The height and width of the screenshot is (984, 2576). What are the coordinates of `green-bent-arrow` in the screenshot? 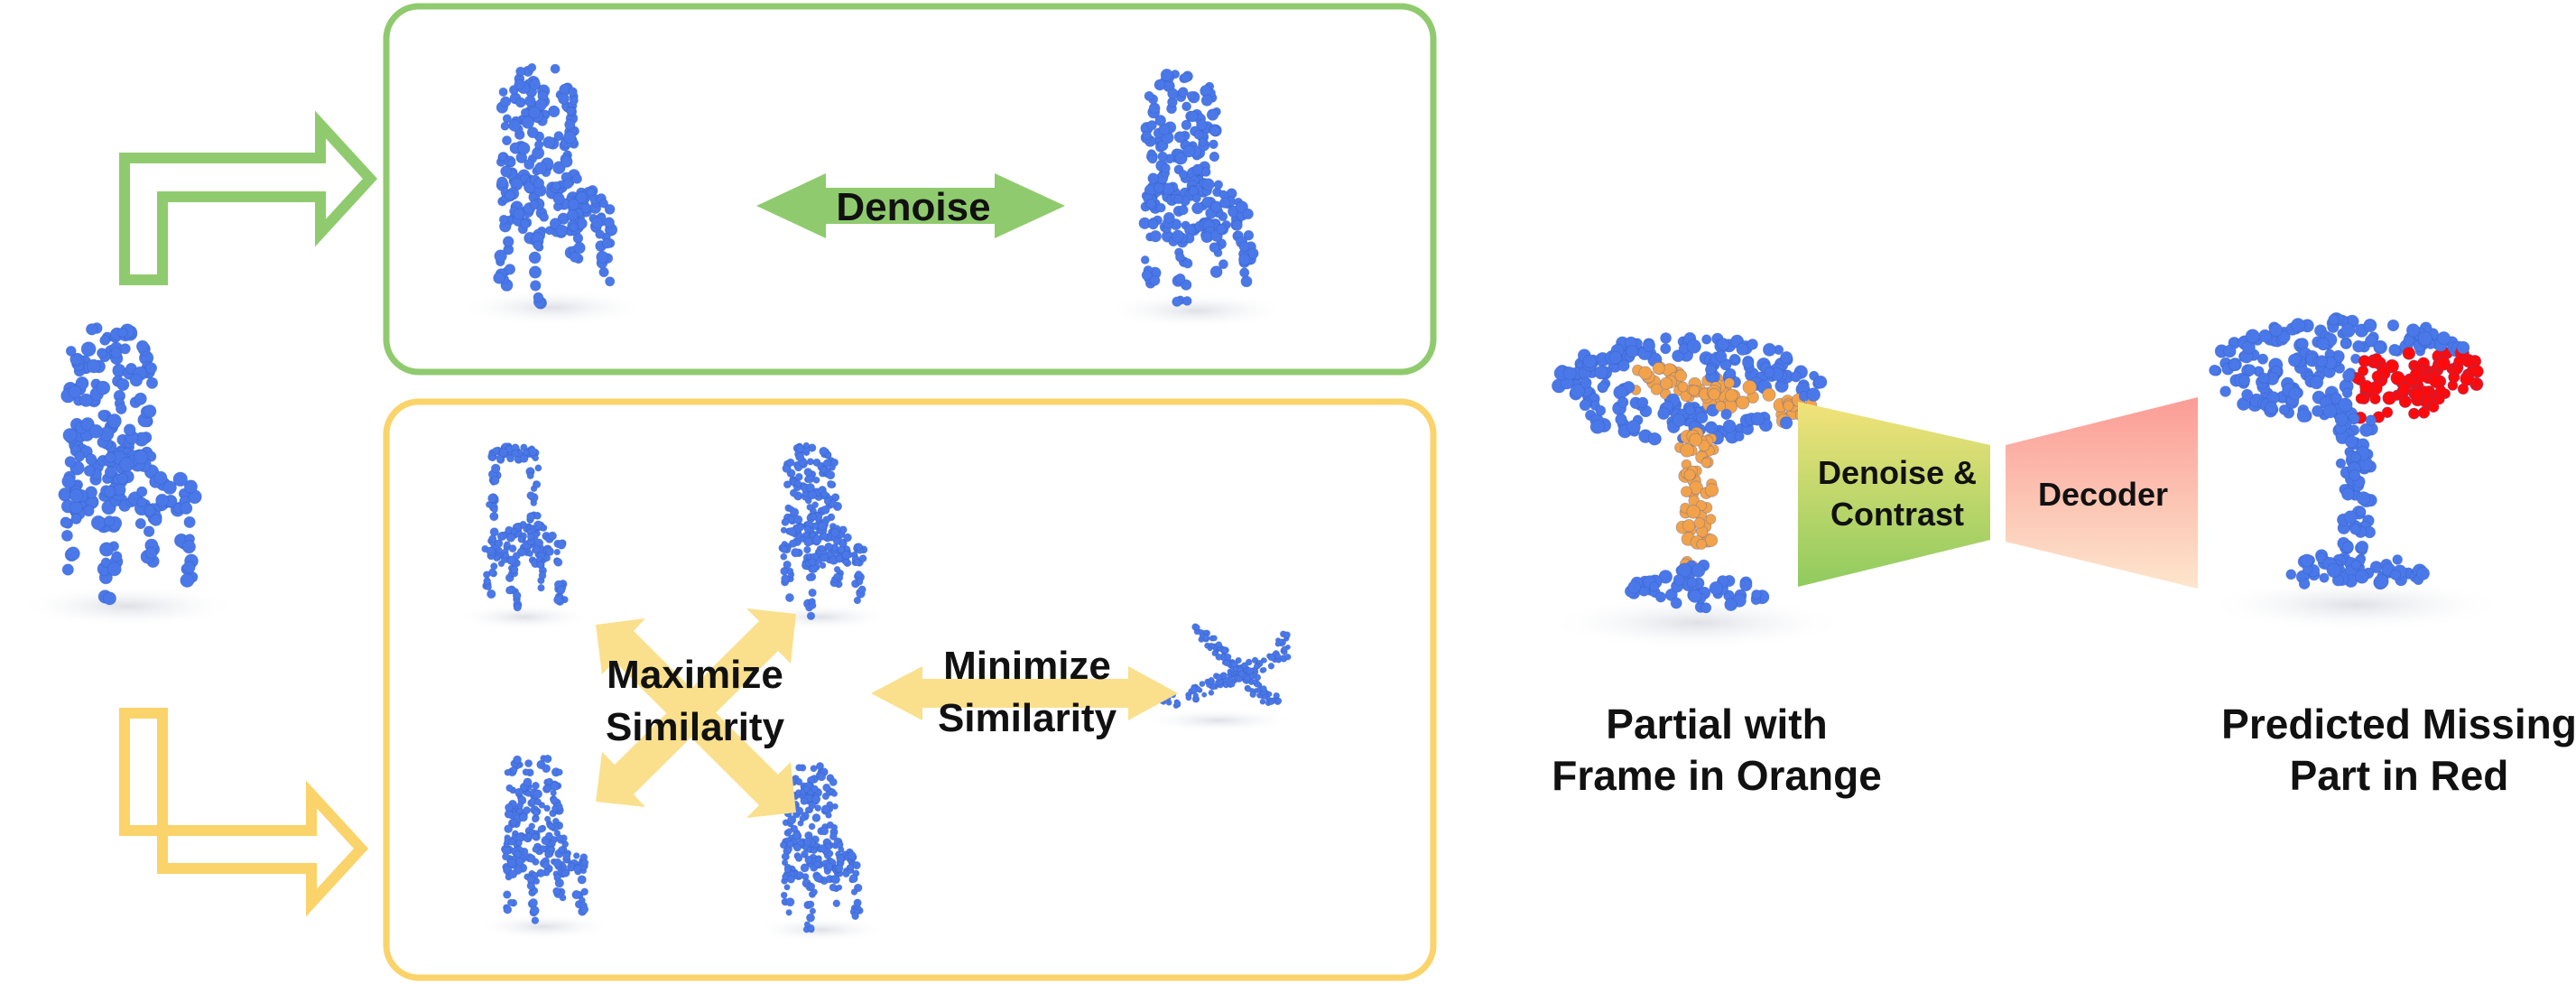 It's located at (248, 197).